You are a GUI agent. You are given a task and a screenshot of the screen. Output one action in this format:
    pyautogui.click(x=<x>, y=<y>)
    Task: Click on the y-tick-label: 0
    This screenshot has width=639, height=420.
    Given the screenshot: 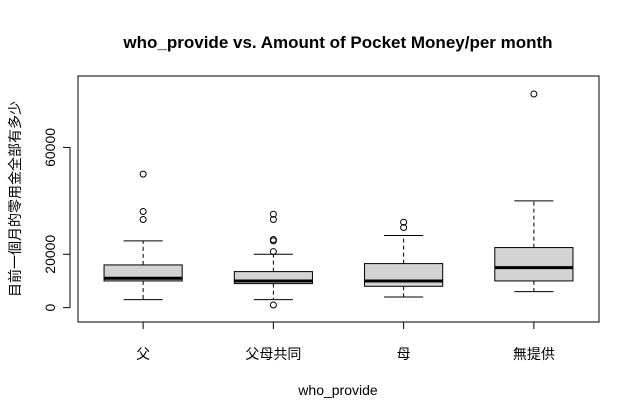 What is the action you would take?
    pyautogui.click(x=50, y=308)
    